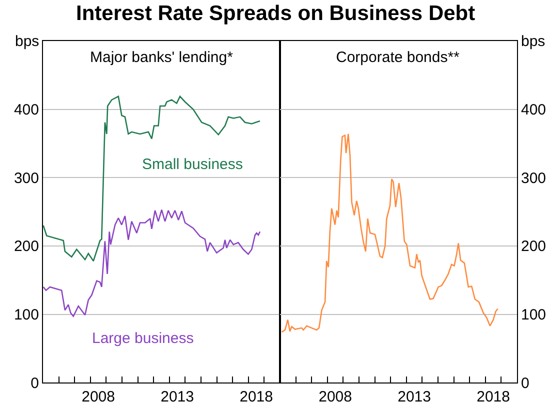  Describe the element at coordinates (152, 263) in the screenshot. I see `line-series` at that location.